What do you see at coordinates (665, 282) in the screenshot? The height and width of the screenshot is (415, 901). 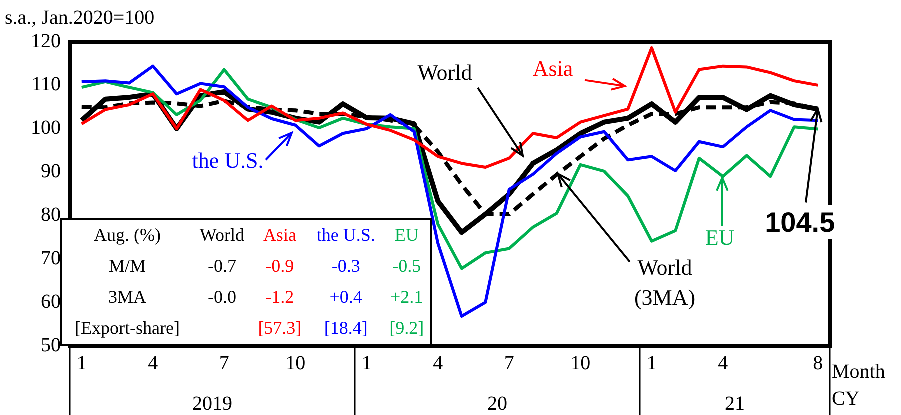 I see `text: World (3MA)` at bounding box center [665, 282].